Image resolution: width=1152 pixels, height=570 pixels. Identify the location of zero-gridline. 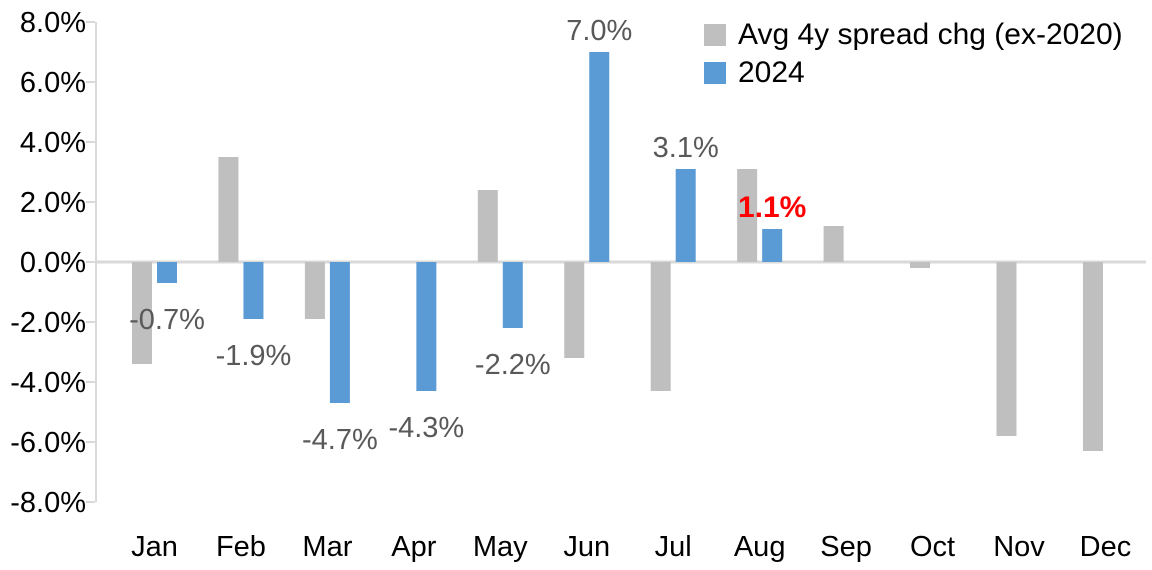
(620, 262).